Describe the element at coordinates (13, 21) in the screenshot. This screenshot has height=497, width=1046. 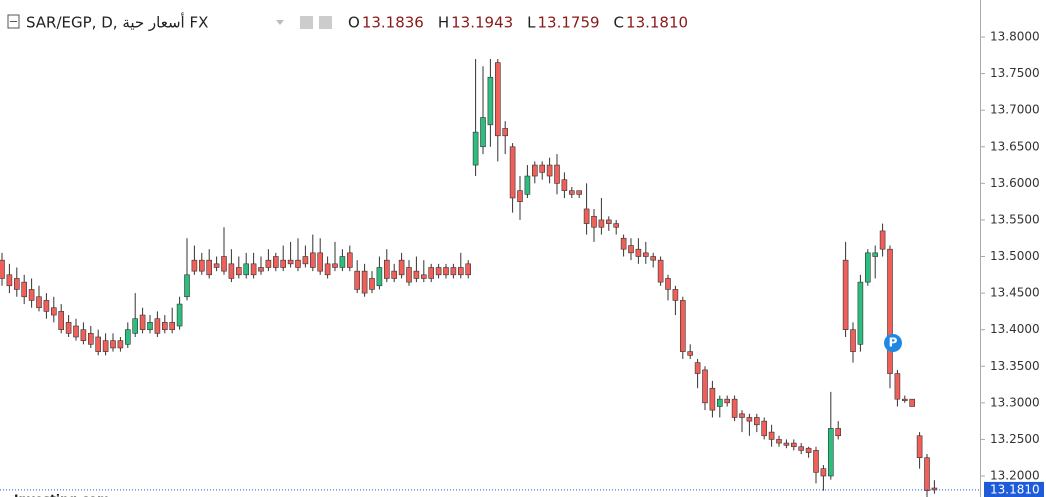
I see `collapse-icon` at that location.